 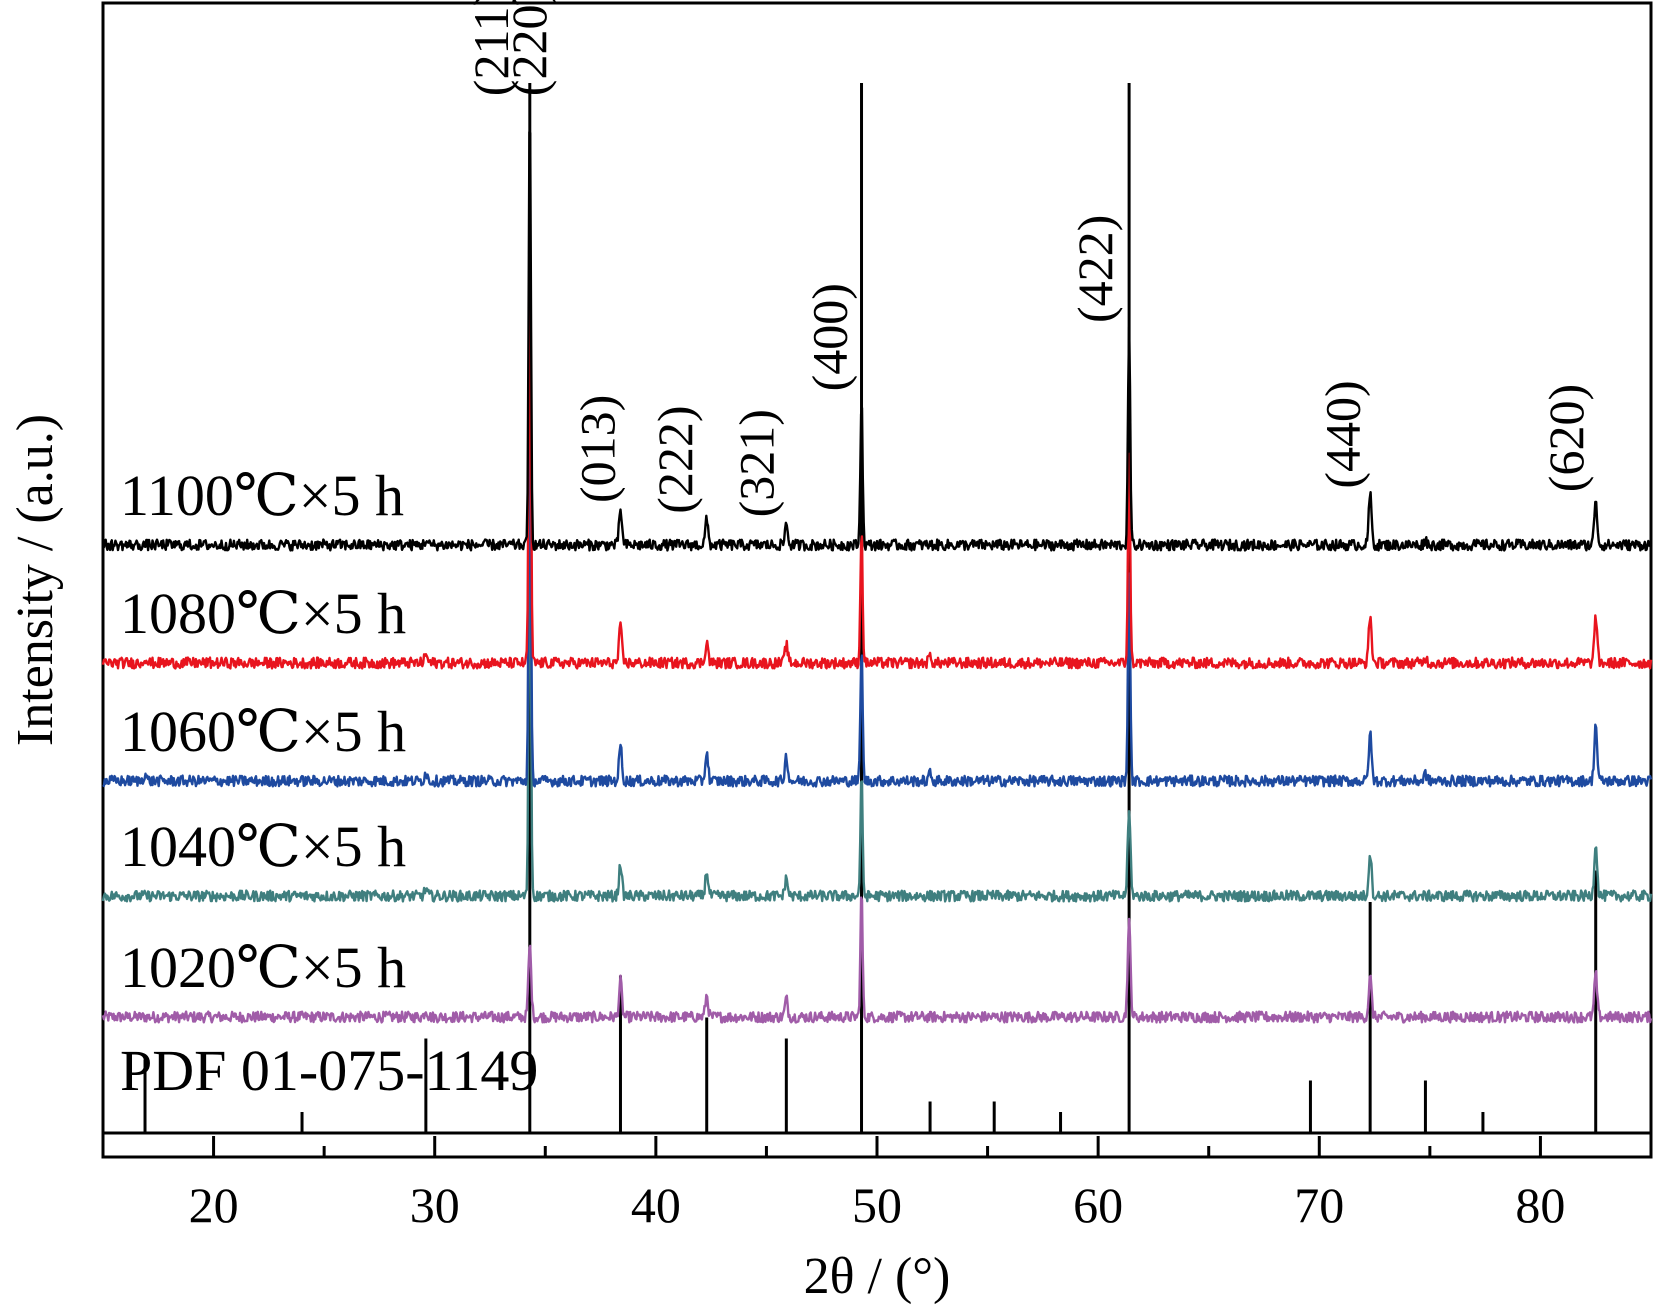 I want to click on peak-label: (620), so click(x=1566, y=438).